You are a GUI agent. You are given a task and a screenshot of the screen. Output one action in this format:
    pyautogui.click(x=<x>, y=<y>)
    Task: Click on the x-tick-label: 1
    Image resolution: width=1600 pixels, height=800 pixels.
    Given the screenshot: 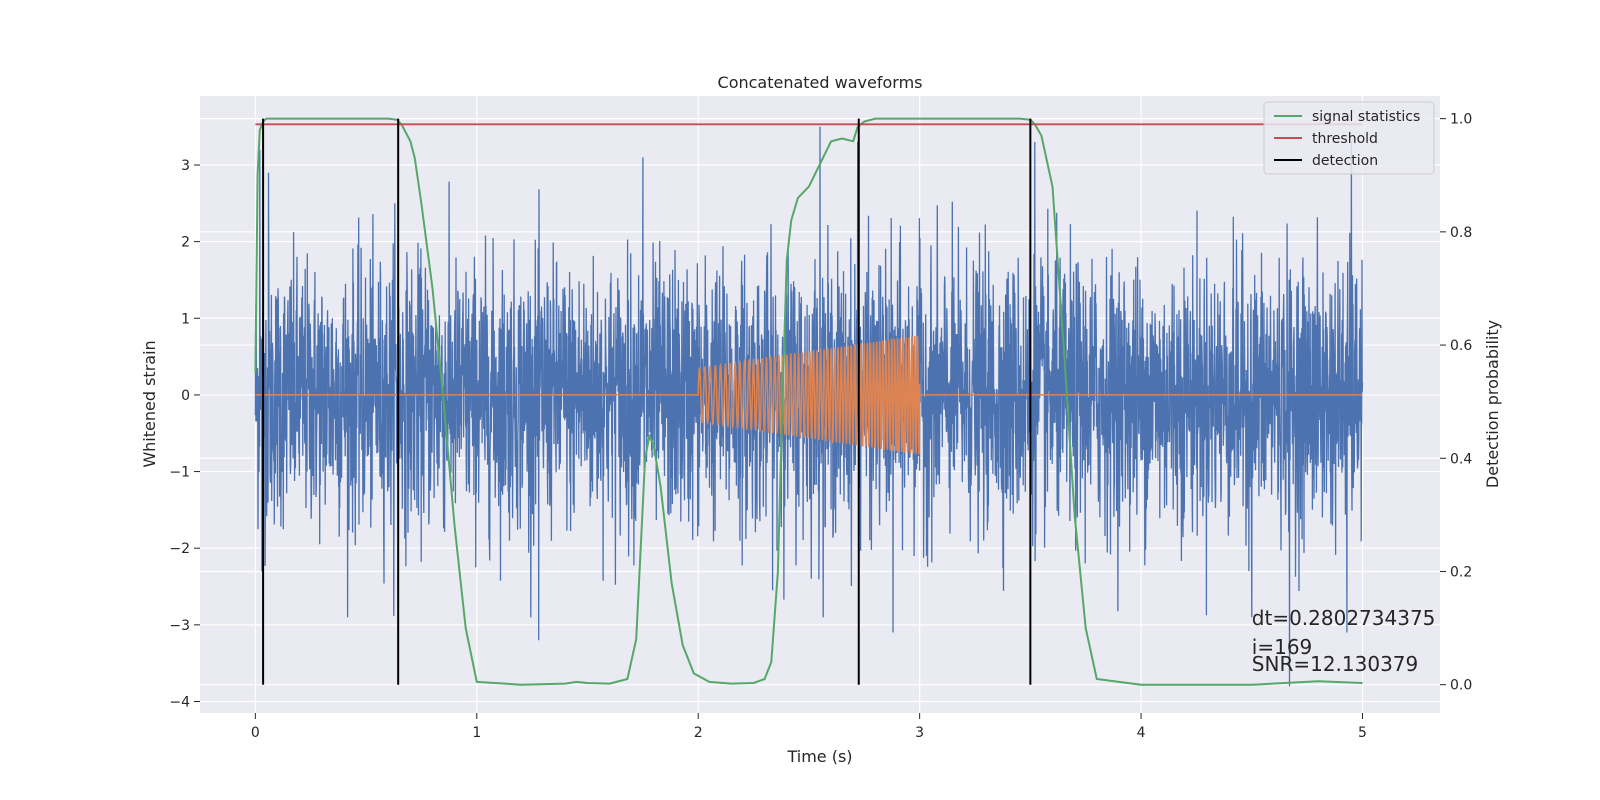 What is the action you would take?
    pyautogui.click(x=476, y=733)
    